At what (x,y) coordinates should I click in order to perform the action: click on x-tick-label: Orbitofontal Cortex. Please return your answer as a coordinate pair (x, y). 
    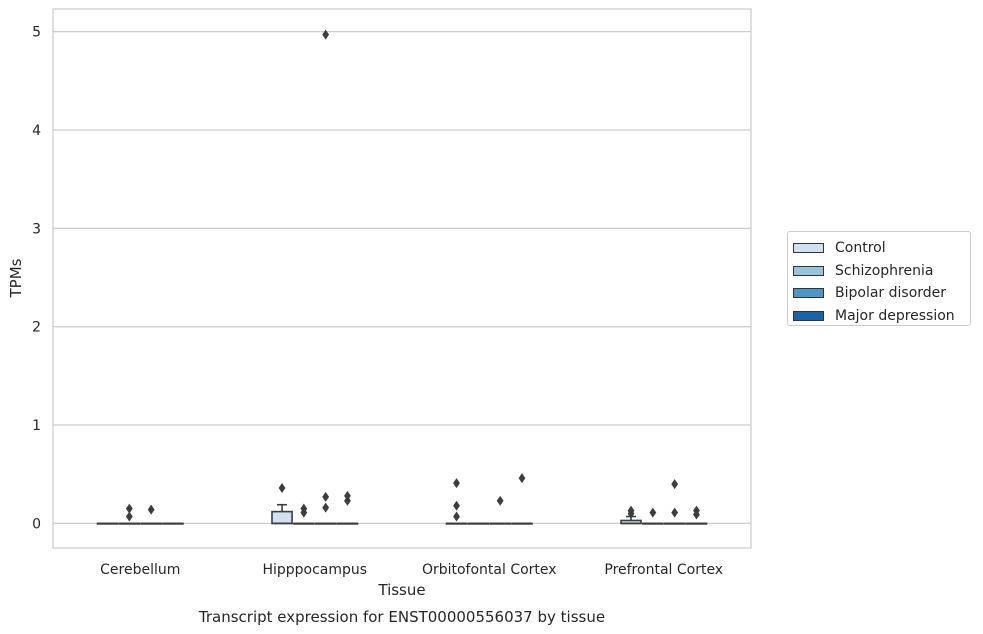
    Looking at the image, I should click on (489, 570).